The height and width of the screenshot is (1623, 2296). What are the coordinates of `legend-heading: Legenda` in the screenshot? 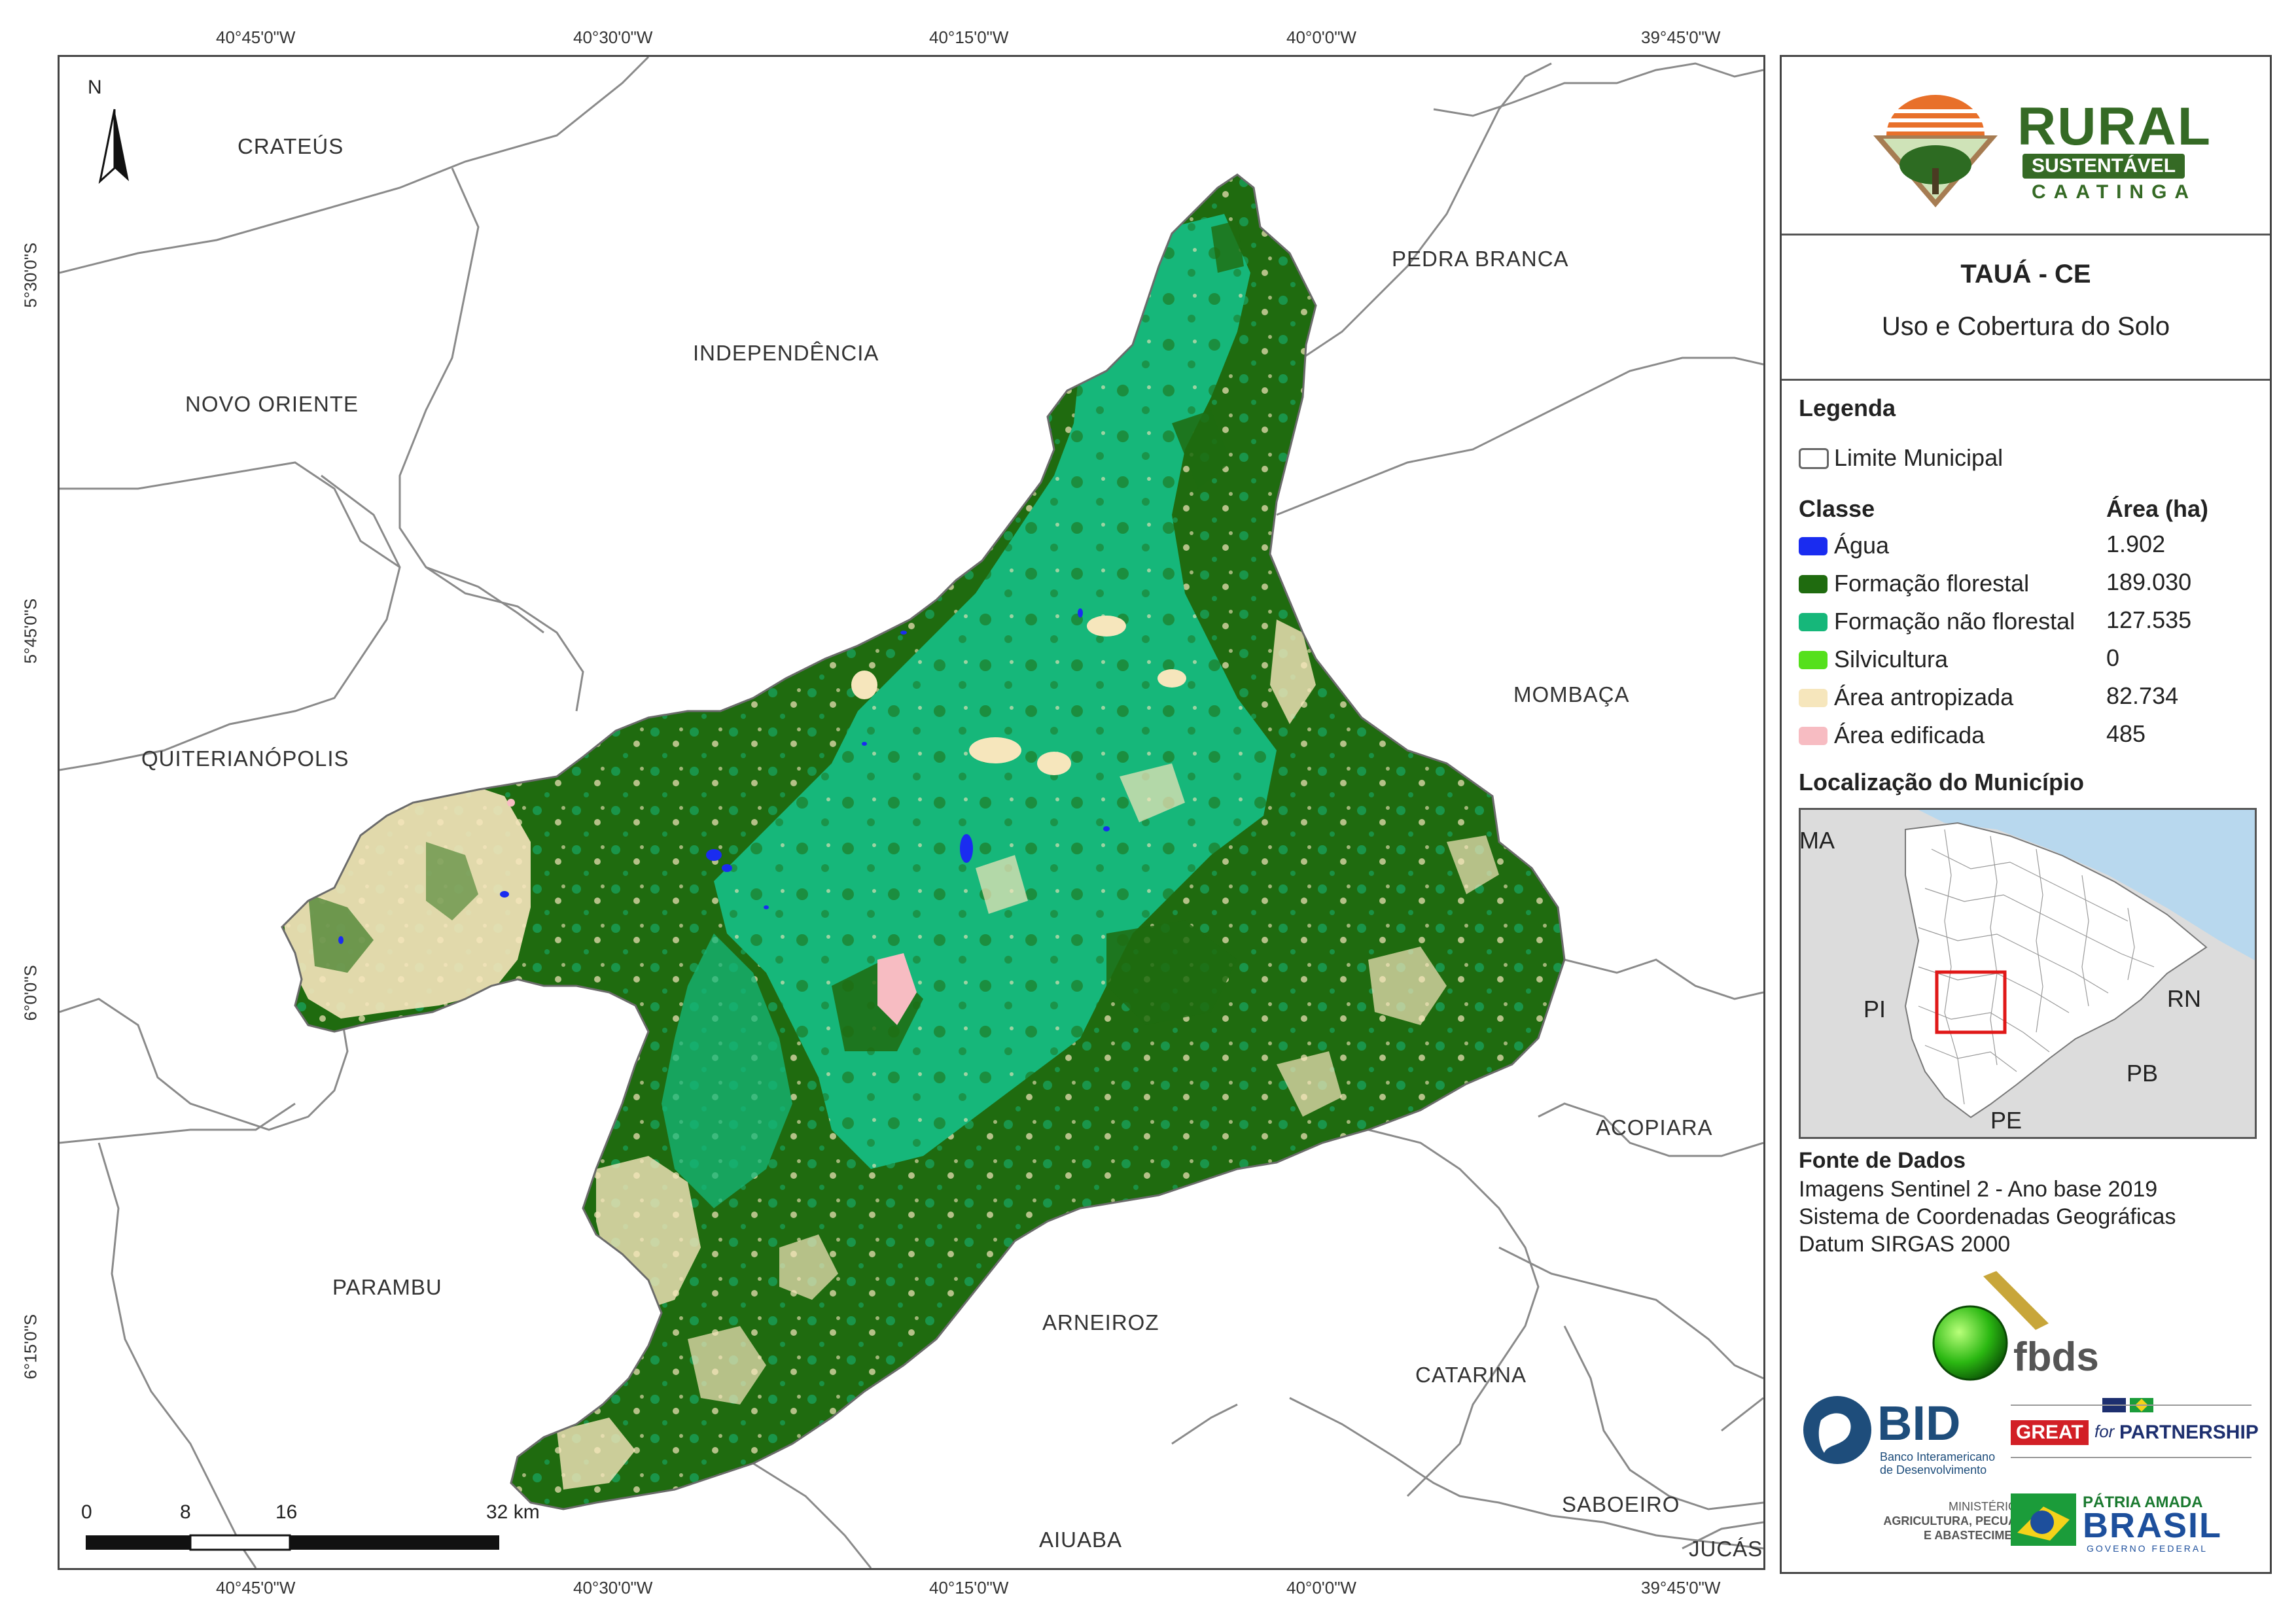 It's located at (1847, 407).